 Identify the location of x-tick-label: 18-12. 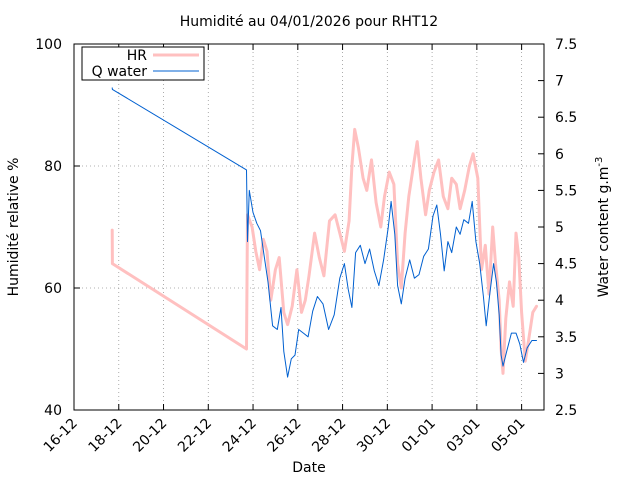
(106, 436).